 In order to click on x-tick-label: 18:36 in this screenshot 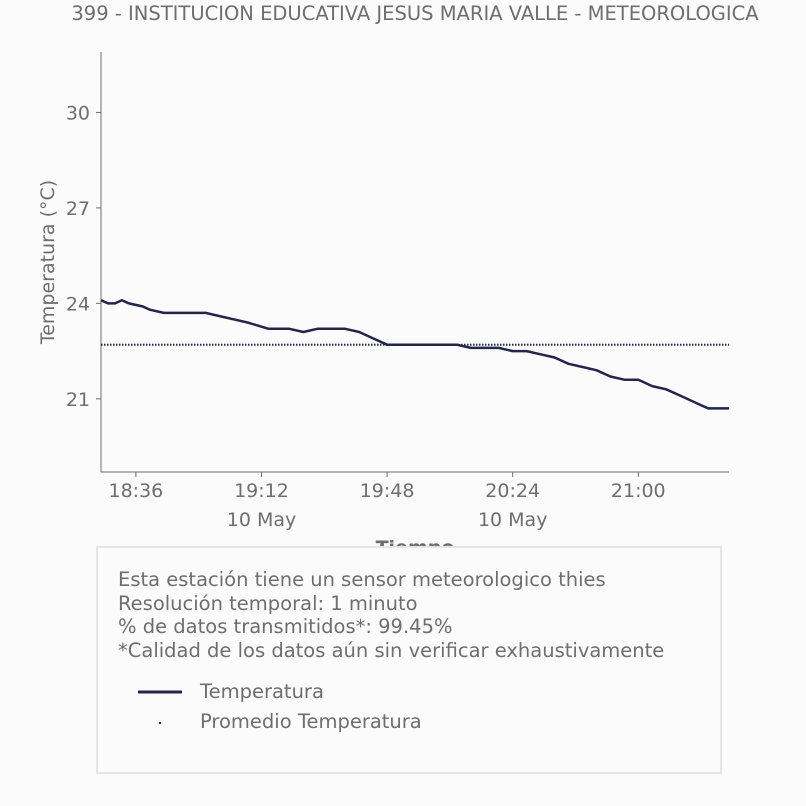, I will do `click(136, 491)`.